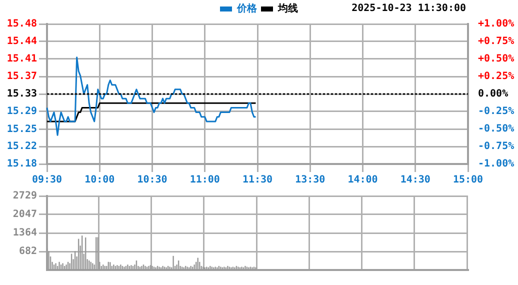  Describe the element at coordinates (24, 214) in the screenshot. I see `y-tick-label: 2047` at that location.